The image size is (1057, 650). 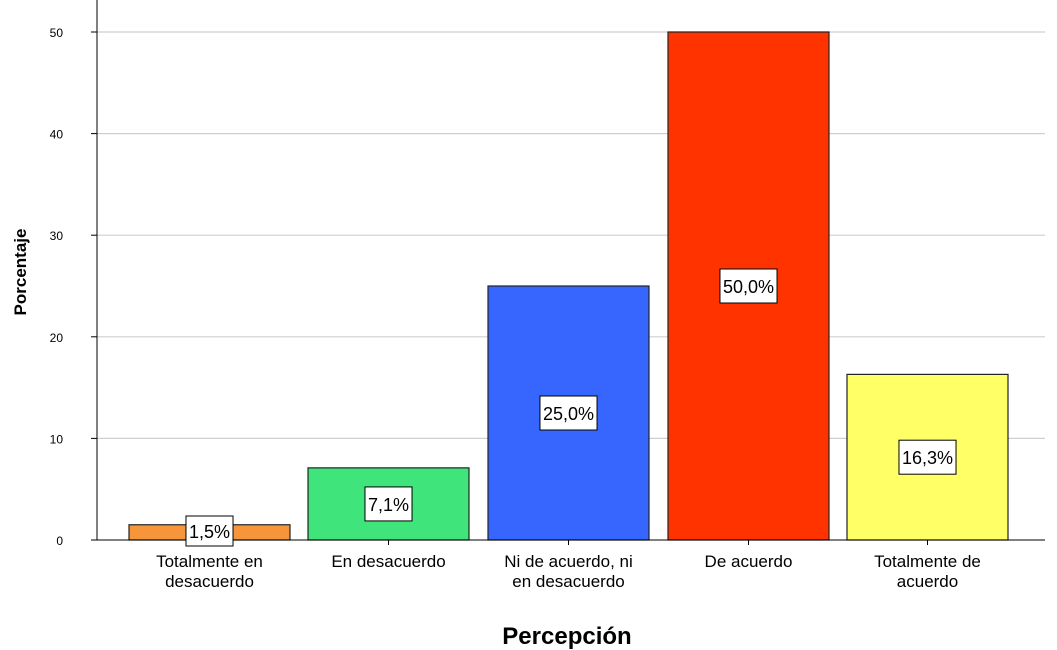 What do you see at coordinates (566, 636) in the screenshot?
I see `x-axis-title: Percepción` at bounding box center [566, 636].